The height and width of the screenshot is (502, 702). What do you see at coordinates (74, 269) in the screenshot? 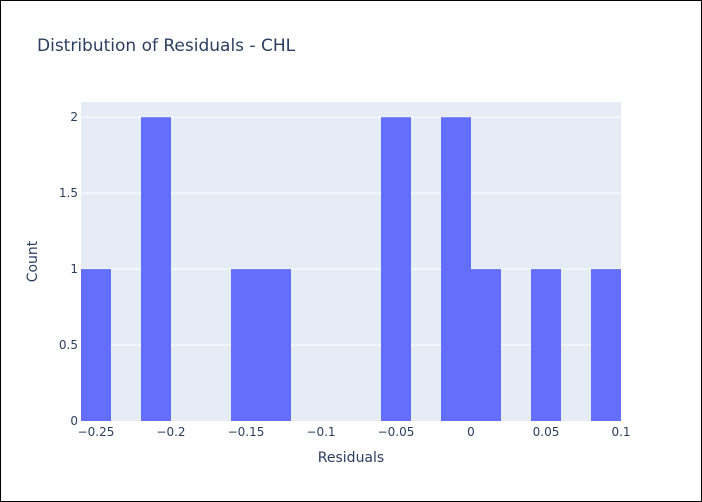
I see `y-tick-label: 1` at bounding box center [74, 269].